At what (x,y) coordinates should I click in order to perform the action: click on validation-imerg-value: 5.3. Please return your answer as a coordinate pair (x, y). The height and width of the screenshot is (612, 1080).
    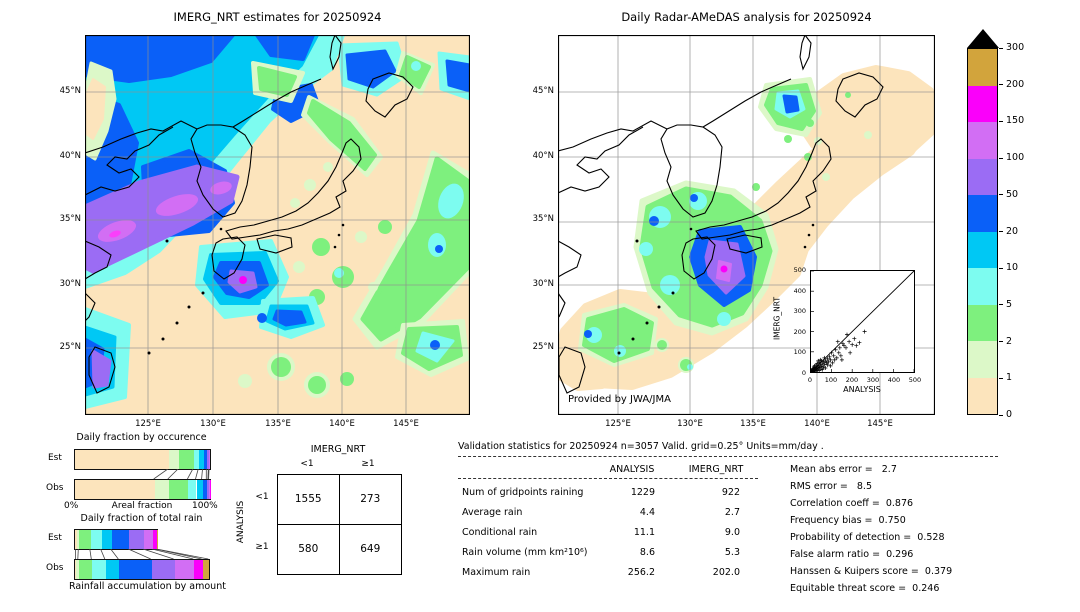
    Looking at the image, I should click on (732, 552).